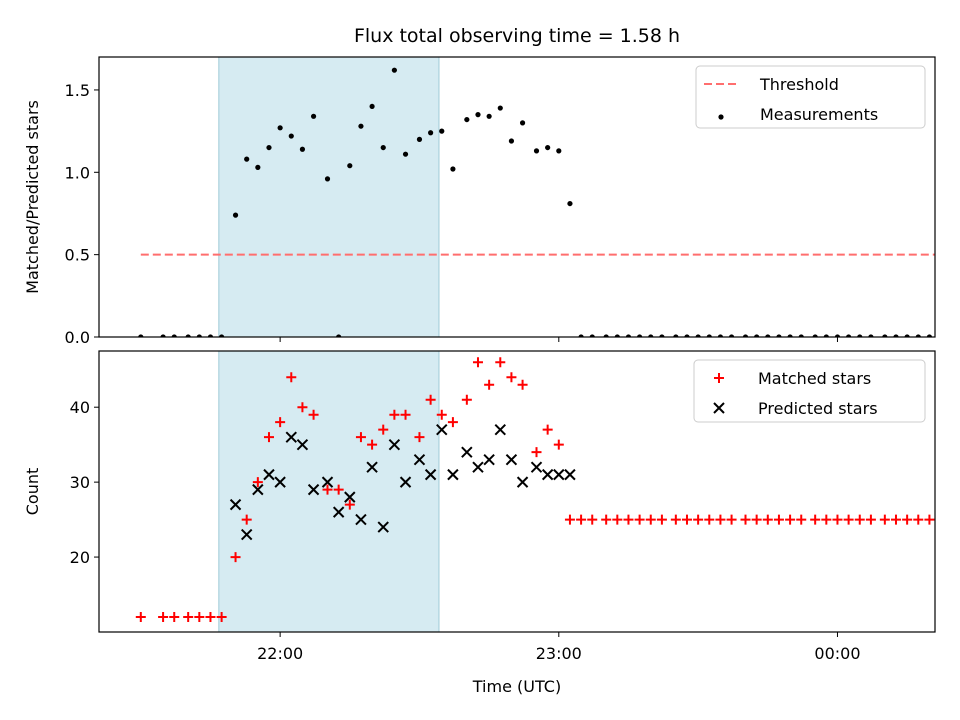  Describe the element at coordinates (80, 557) in the screenshot. I see `y-tick-label: 20` at that location.